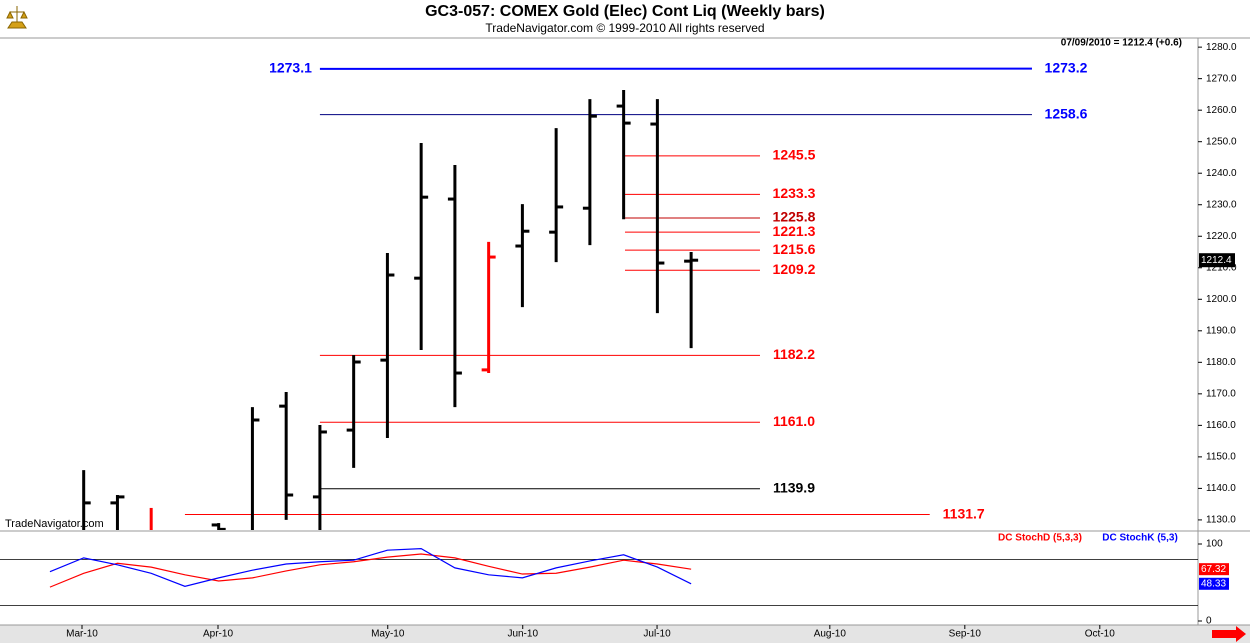  Describe the element at coordinates (522, 634) in the screenshot. I see `x-tick-label: Jun-10` at that location.